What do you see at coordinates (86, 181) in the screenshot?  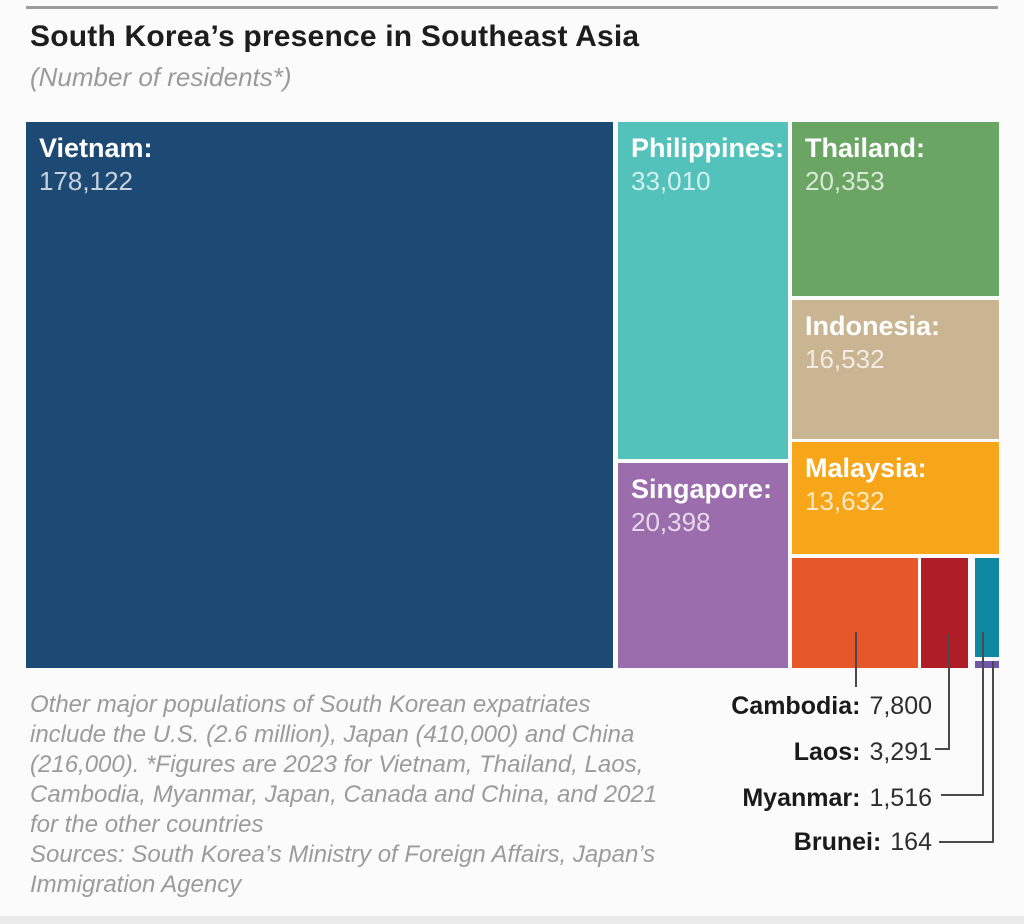 I see `vietnam-value: 178,122` at bounding box center [86, 181].